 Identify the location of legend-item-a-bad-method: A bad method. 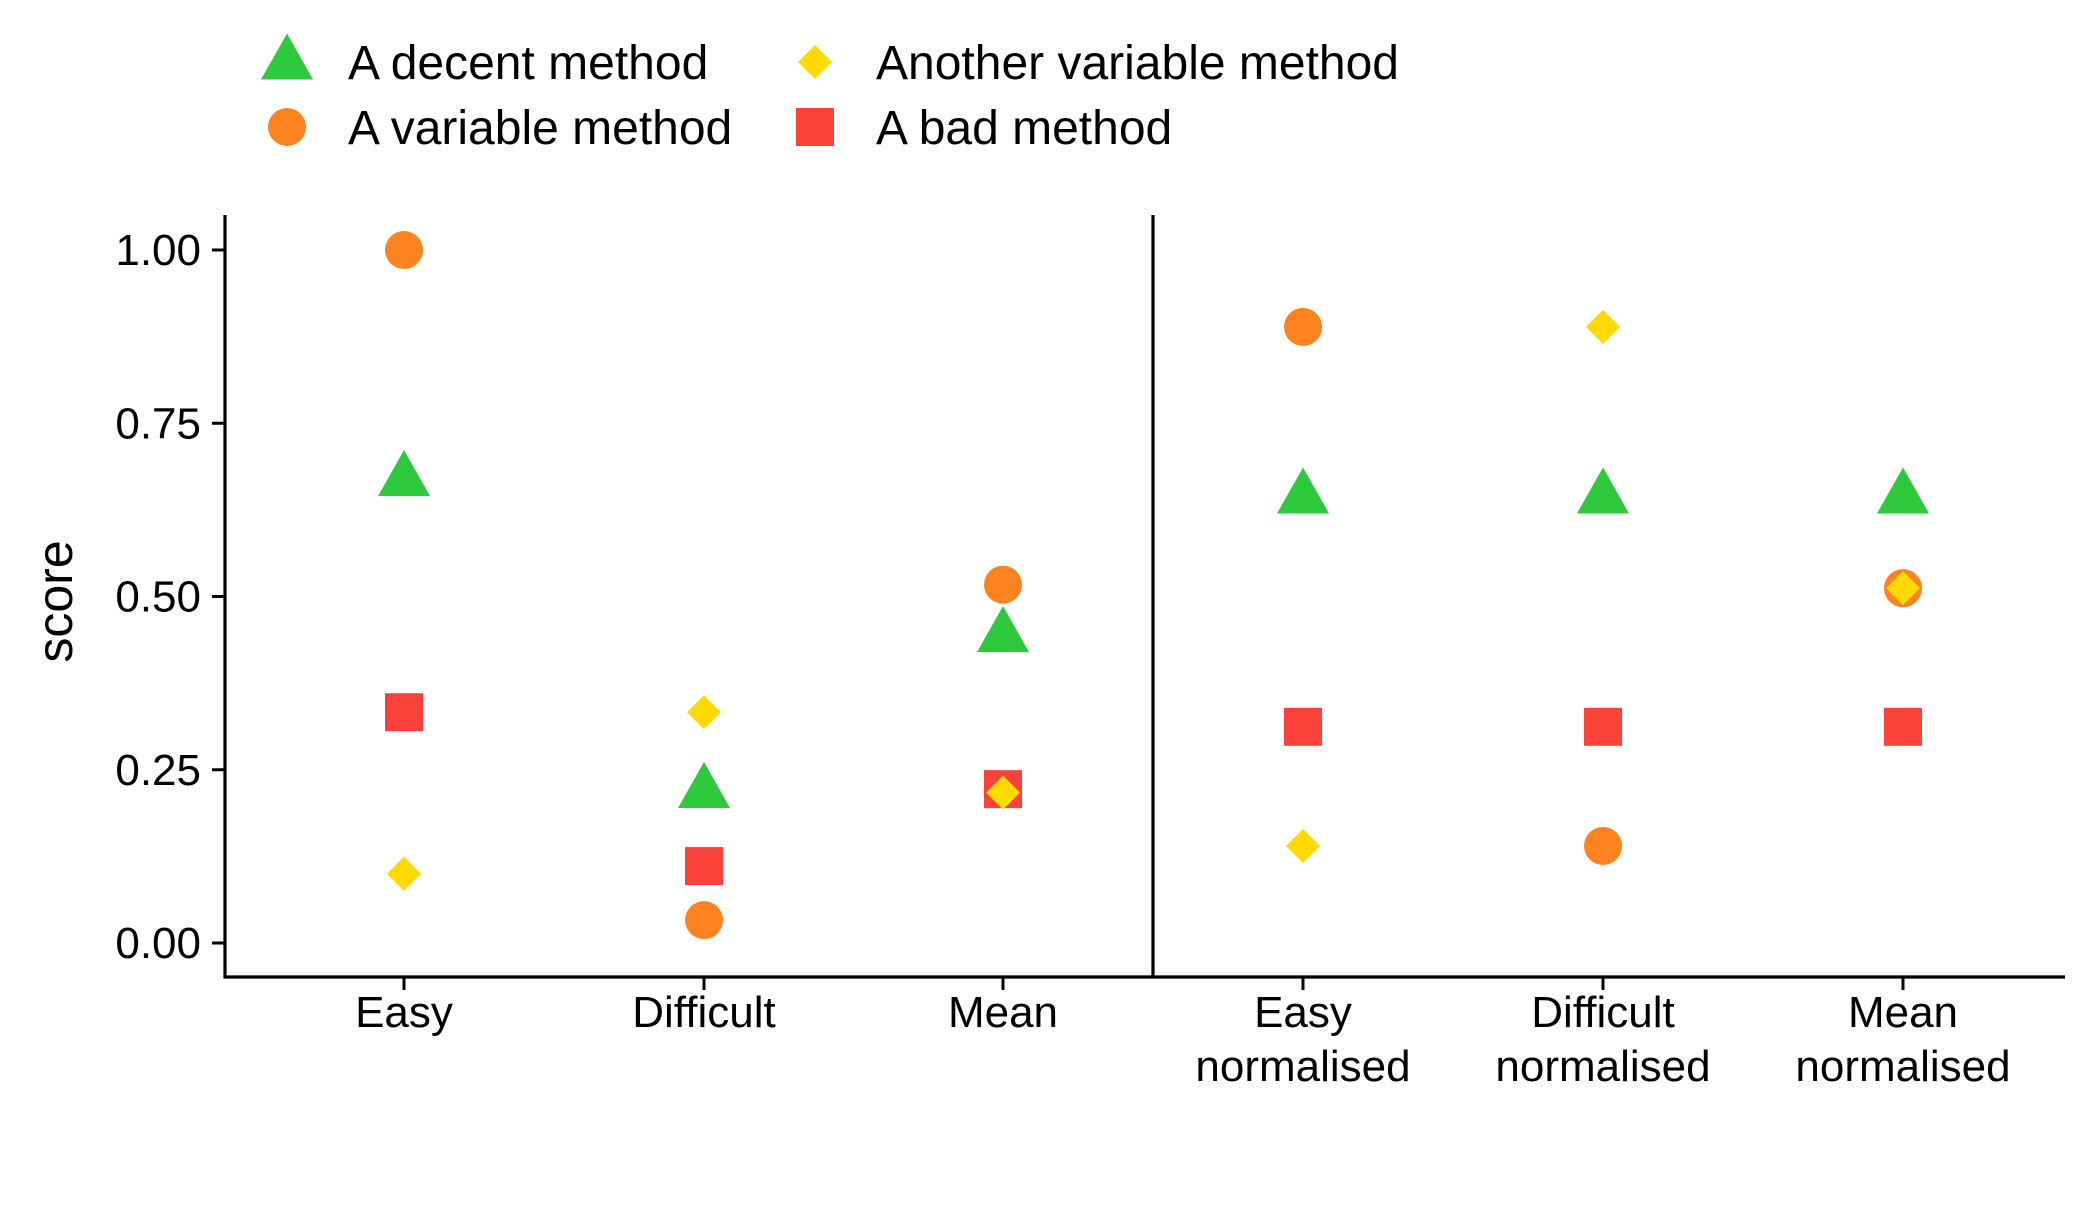
(984, 128).